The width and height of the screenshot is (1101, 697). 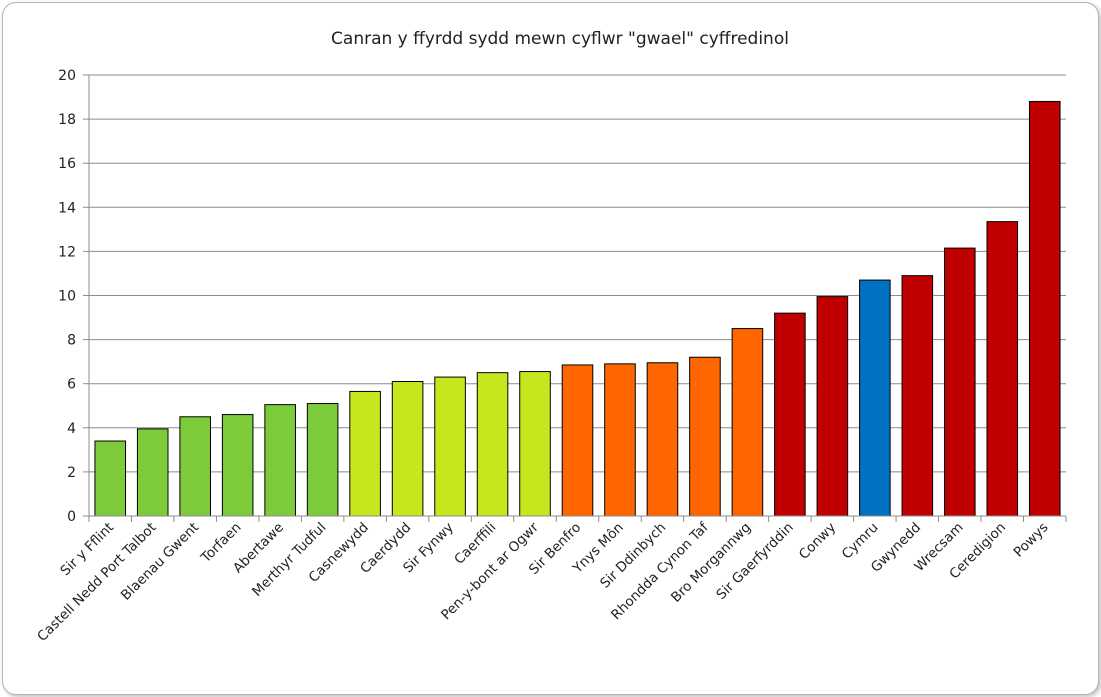 I want to click on y-tick-label: 0, so click(x=71, y=517).